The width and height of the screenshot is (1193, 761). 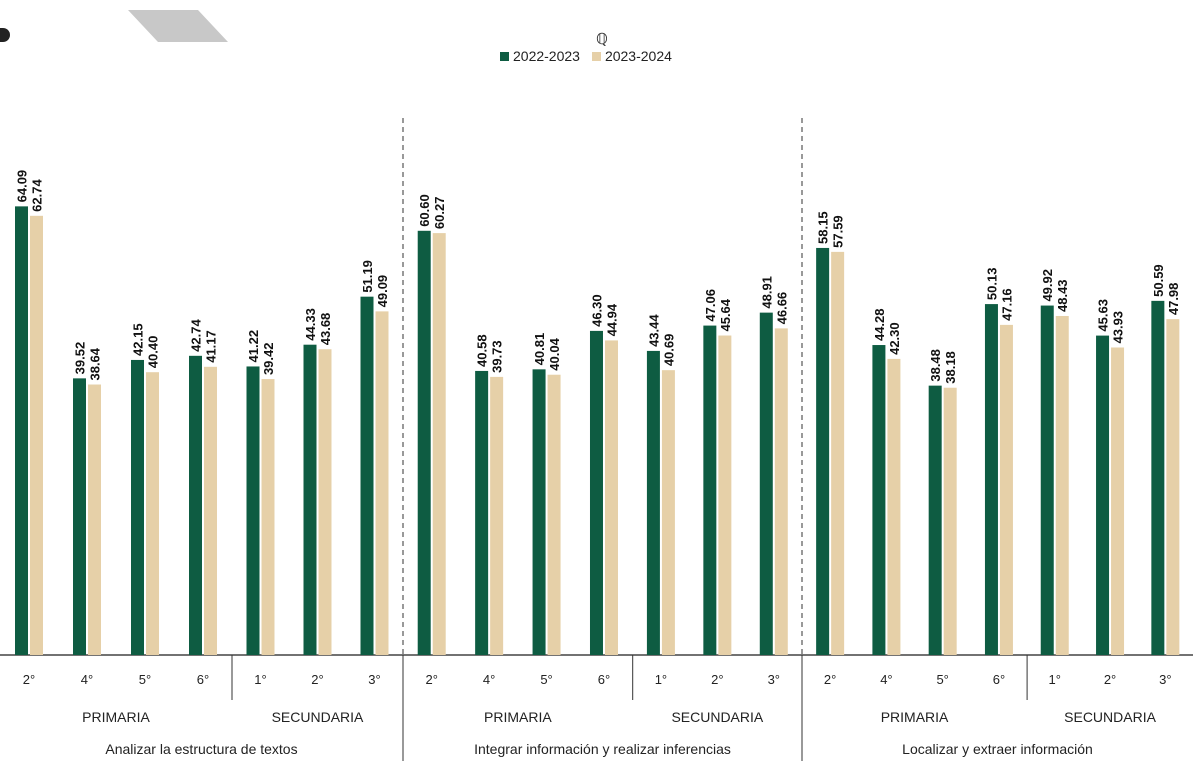 I want to click on data-label-2023-2024: 49.09, so click(x=382, y=291).